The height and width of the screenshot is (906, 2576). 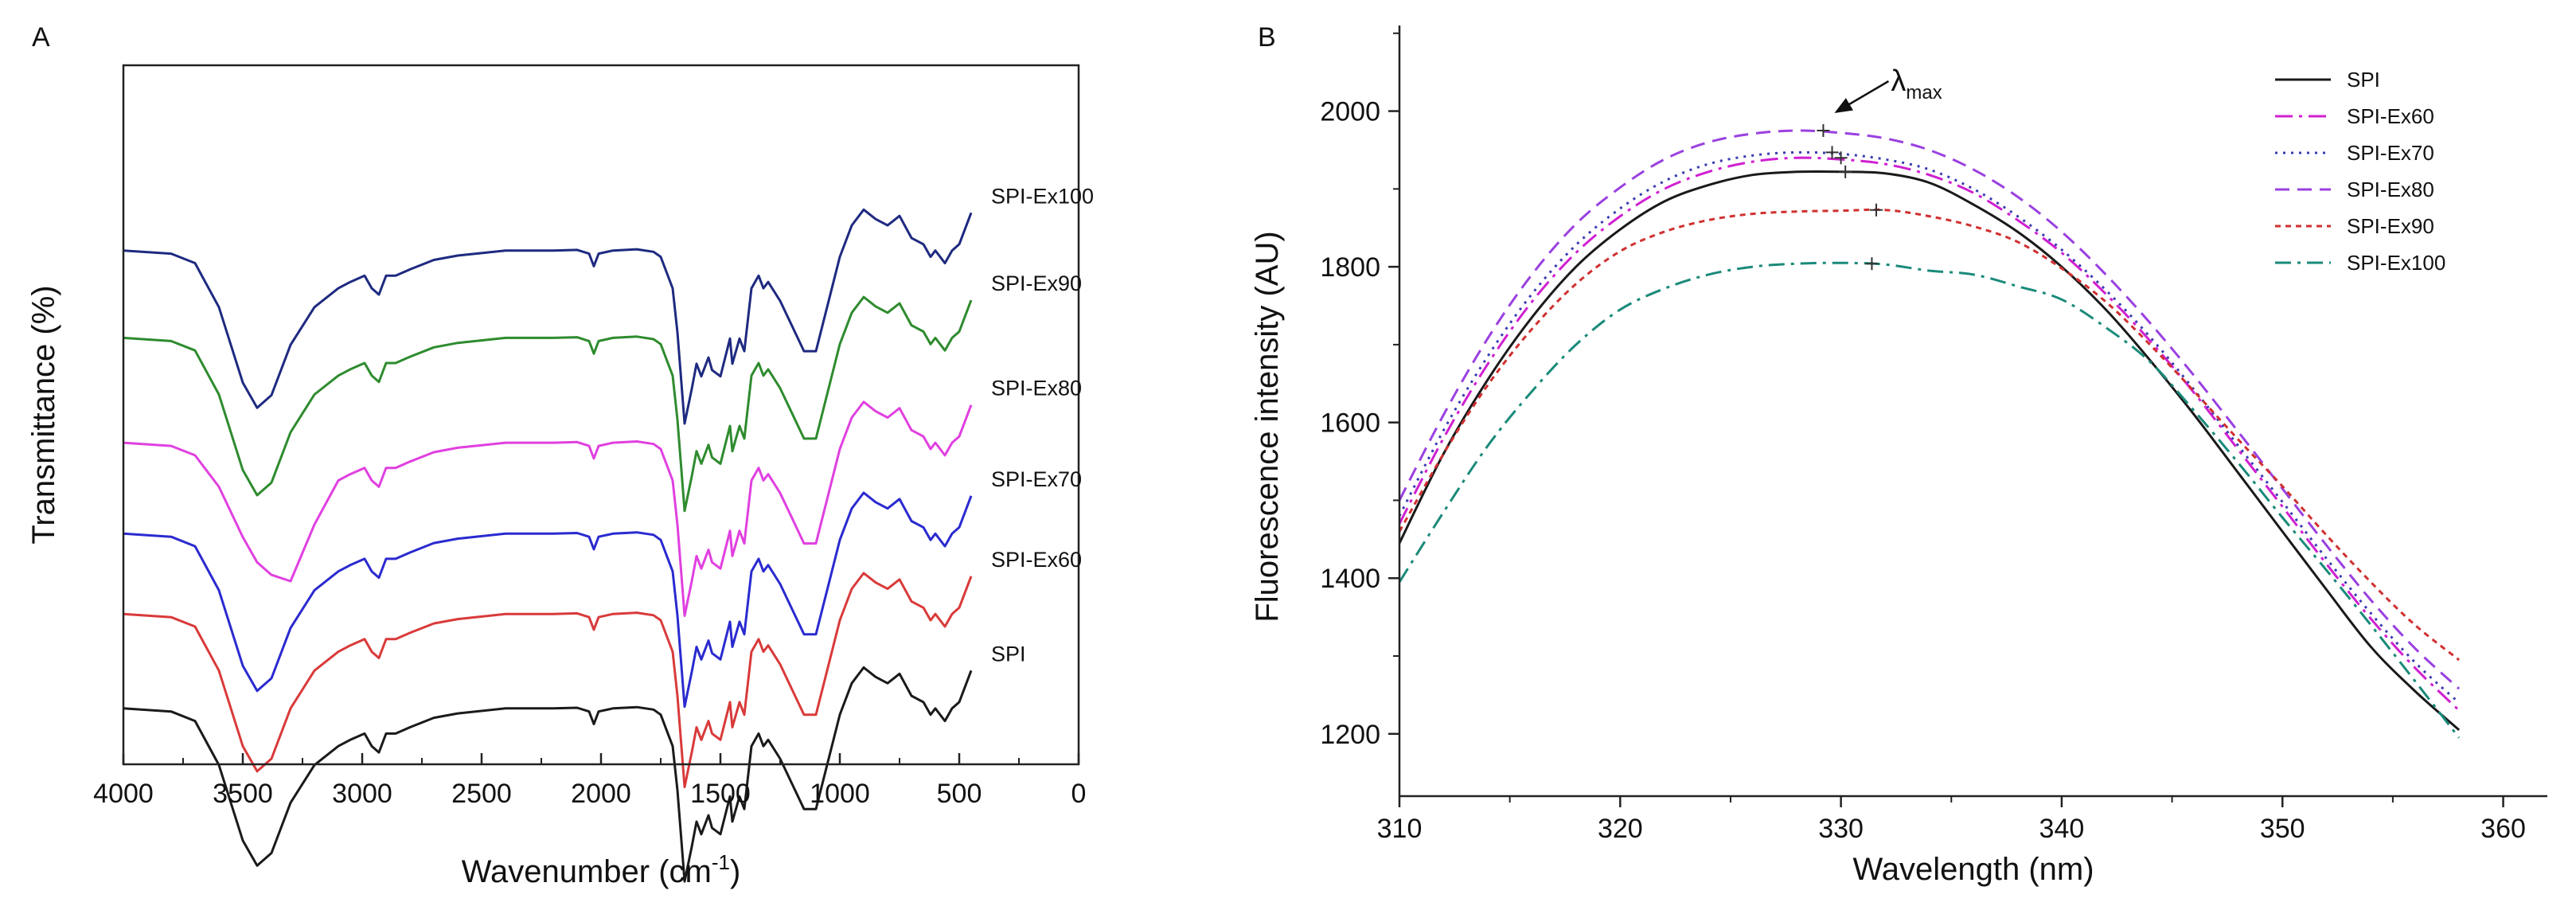 I want to click on panel-b-y-tick-label: 1200, so click(x=1350, y=735).